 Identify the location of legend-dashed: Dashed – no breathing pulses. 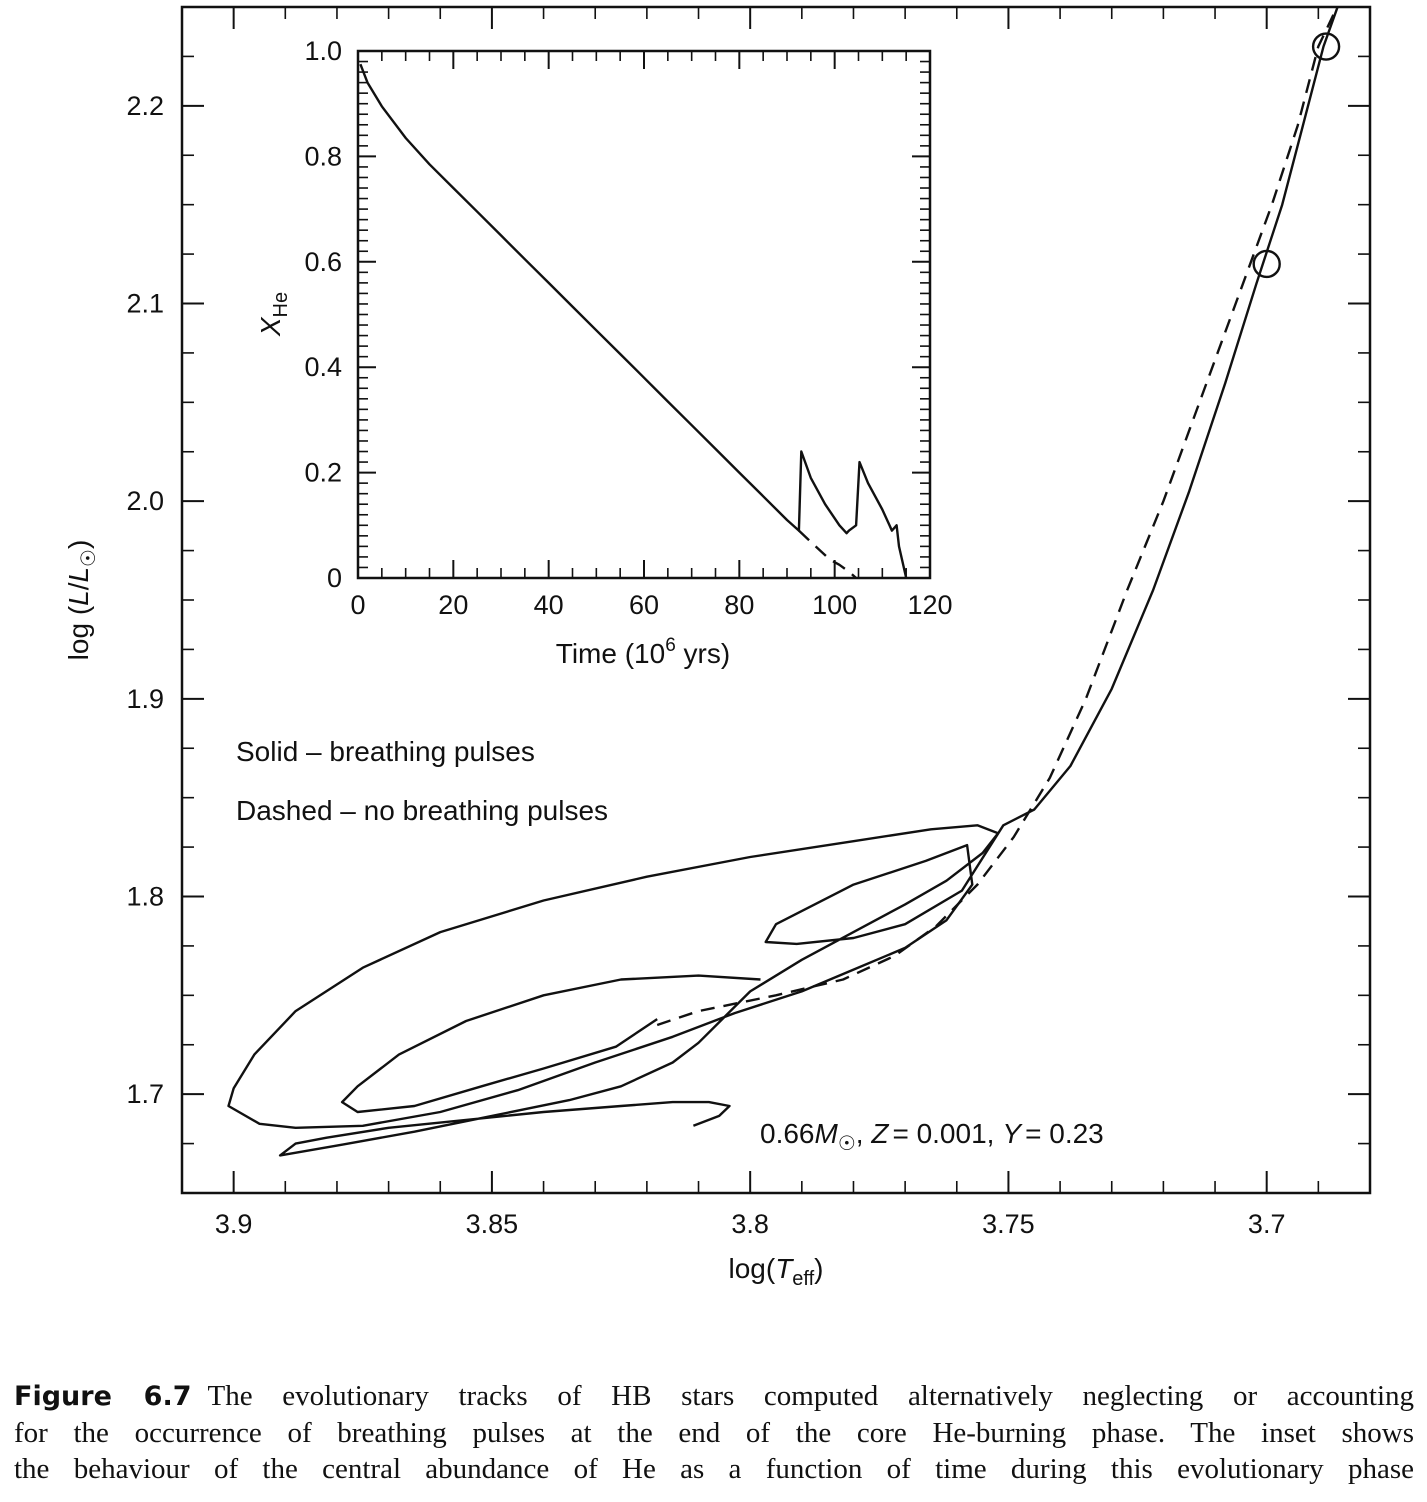
(422, 810).